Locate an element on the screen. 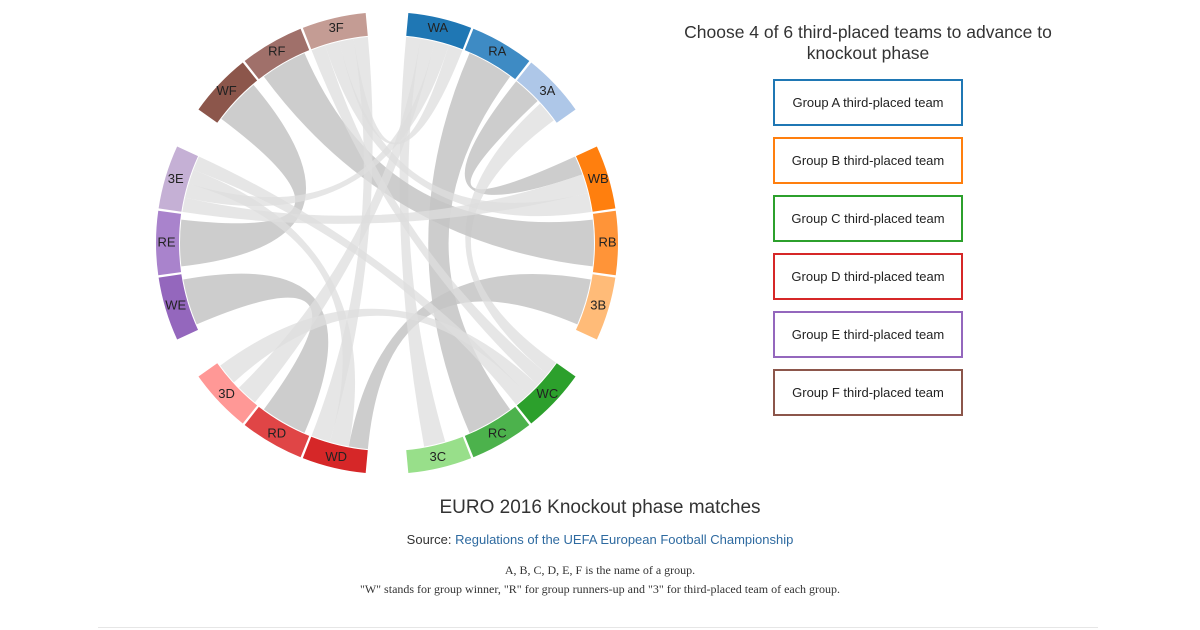  chord-wc-3a is located at coordinates (510, 239).